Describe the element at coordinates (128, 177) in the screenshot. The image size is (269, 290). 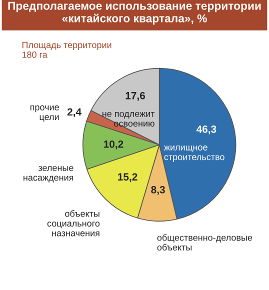
I see `data-label: 15,2` at that location.